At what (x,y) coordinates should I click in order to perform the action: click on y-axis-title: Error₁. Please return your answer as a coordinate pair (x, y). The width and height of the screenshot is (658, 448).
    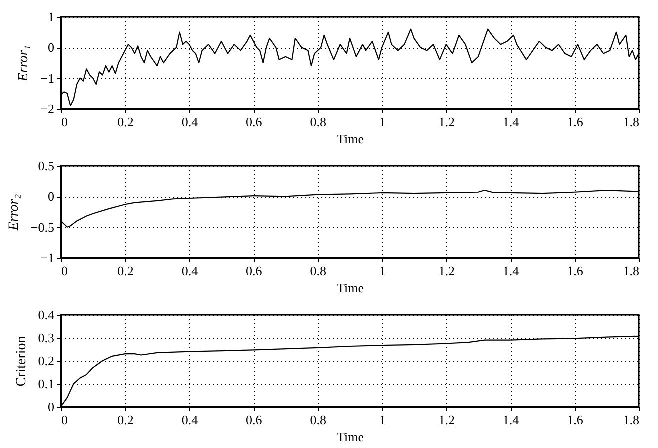
    Looking at the image, I should click on (24, 64).